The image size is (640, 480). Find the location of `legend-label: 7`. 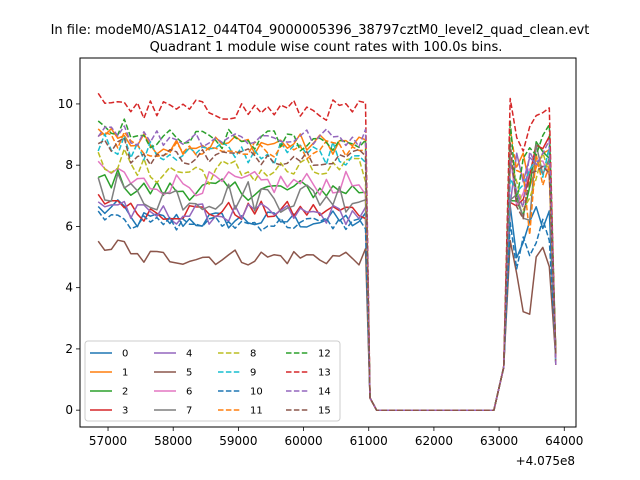

legend-label: 7 is located at coordinates (189, 411).